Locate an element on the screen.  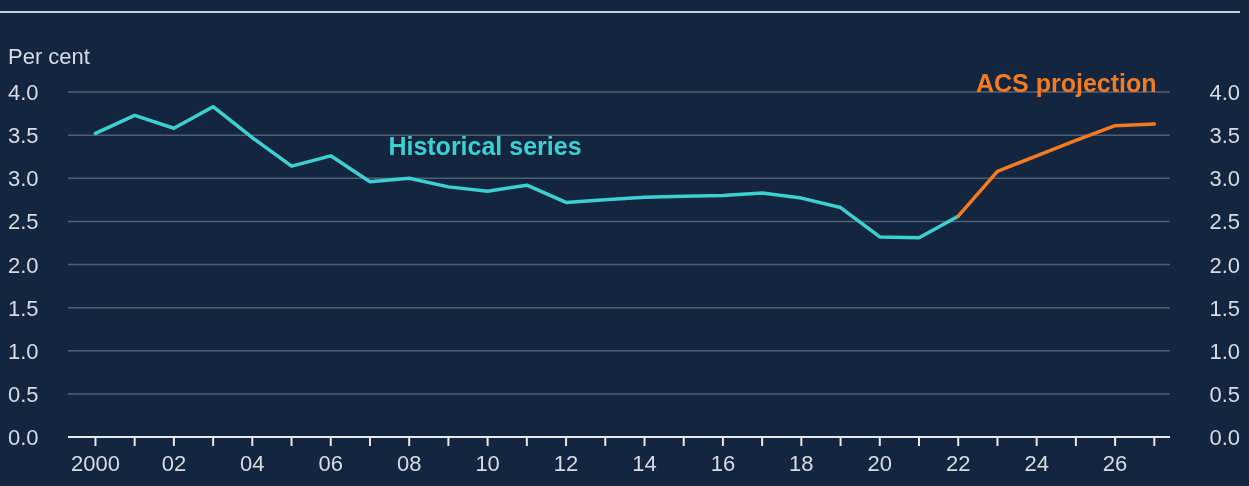
series-label: Historical series is located at coordinates (485, 145).